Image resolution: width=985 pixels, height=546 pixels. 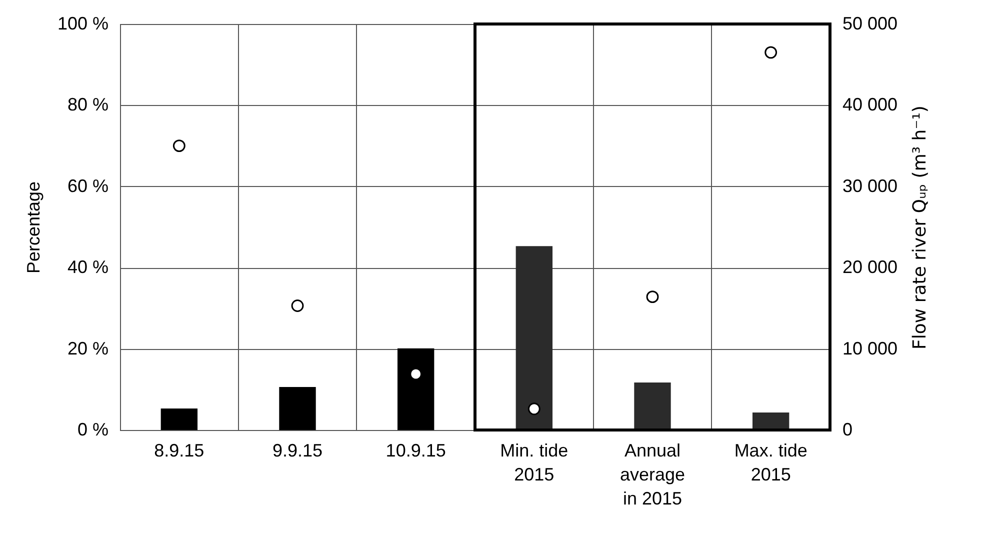 What do you see at coordinates (870, 104) in the screenshot?
I see `y2-tick-label: 40 000` at bounding box center [870, 104].